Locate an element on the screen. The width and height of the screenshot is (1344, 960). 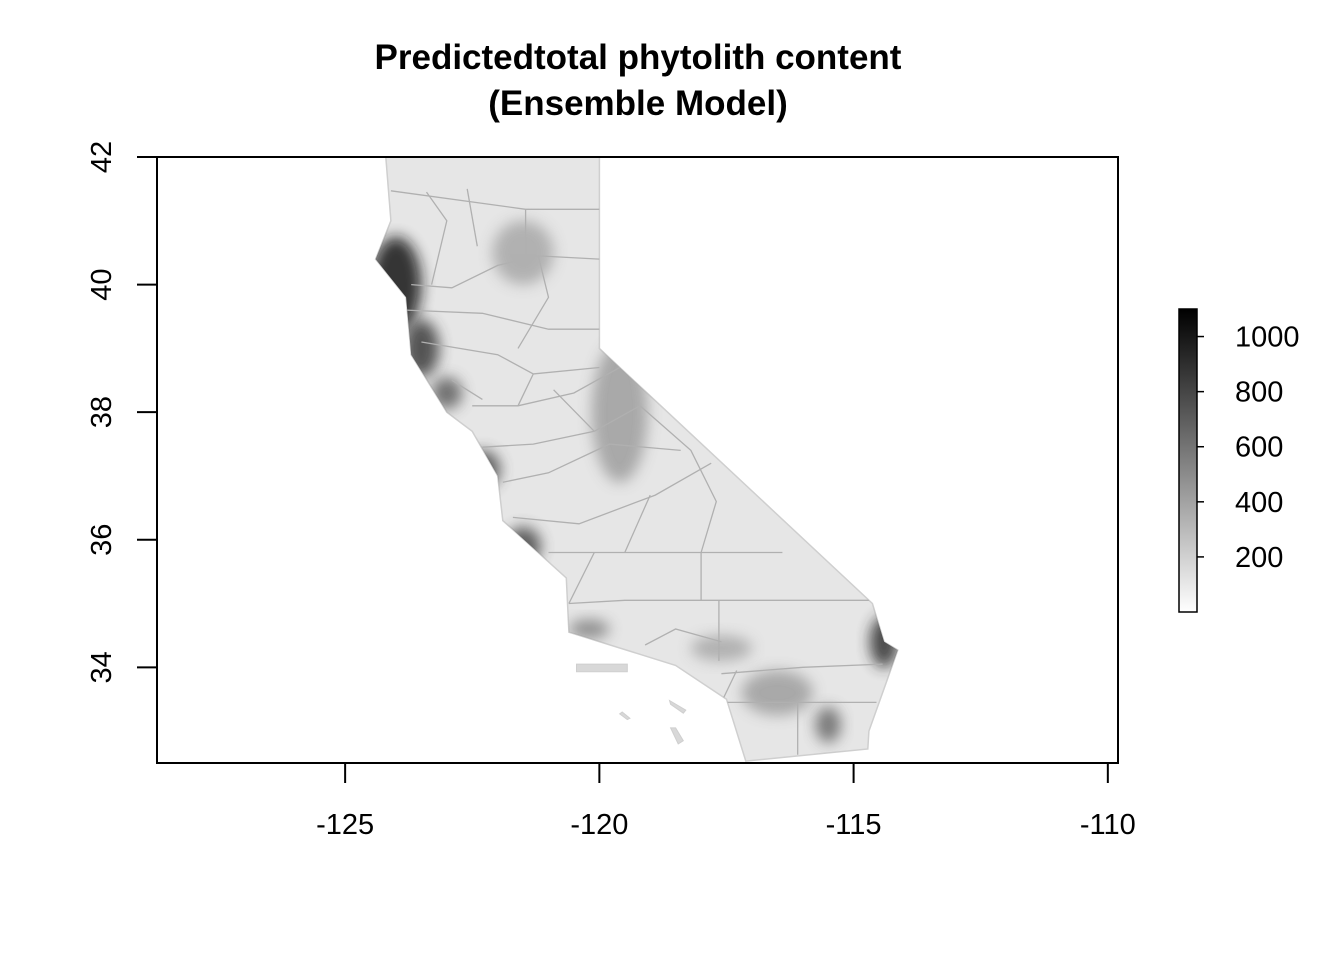
legend-tick-label: 200 is located at coordinates (1259, 558).